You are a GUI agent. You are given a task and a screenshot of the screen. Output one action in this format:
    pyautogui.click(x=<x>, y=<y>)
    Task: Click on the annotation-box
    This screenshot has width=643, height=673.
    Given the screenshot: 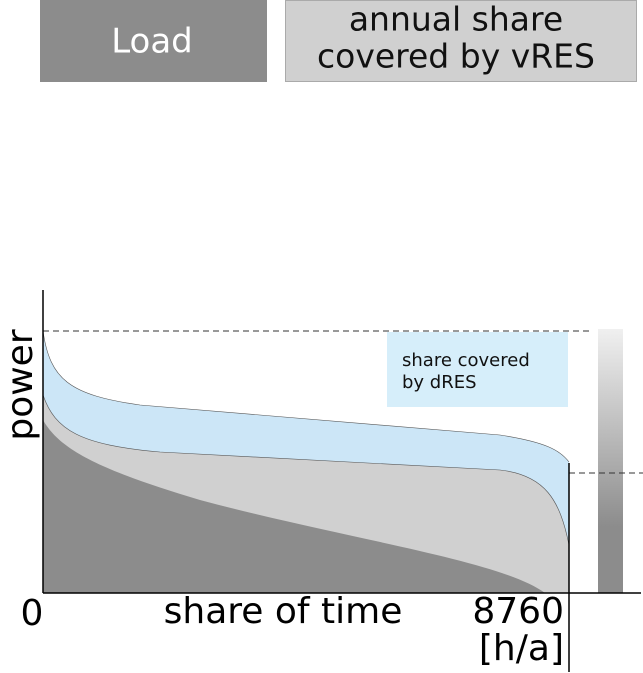 What is the action you would take?
    pyautogui.click(x=477, y=369)
    